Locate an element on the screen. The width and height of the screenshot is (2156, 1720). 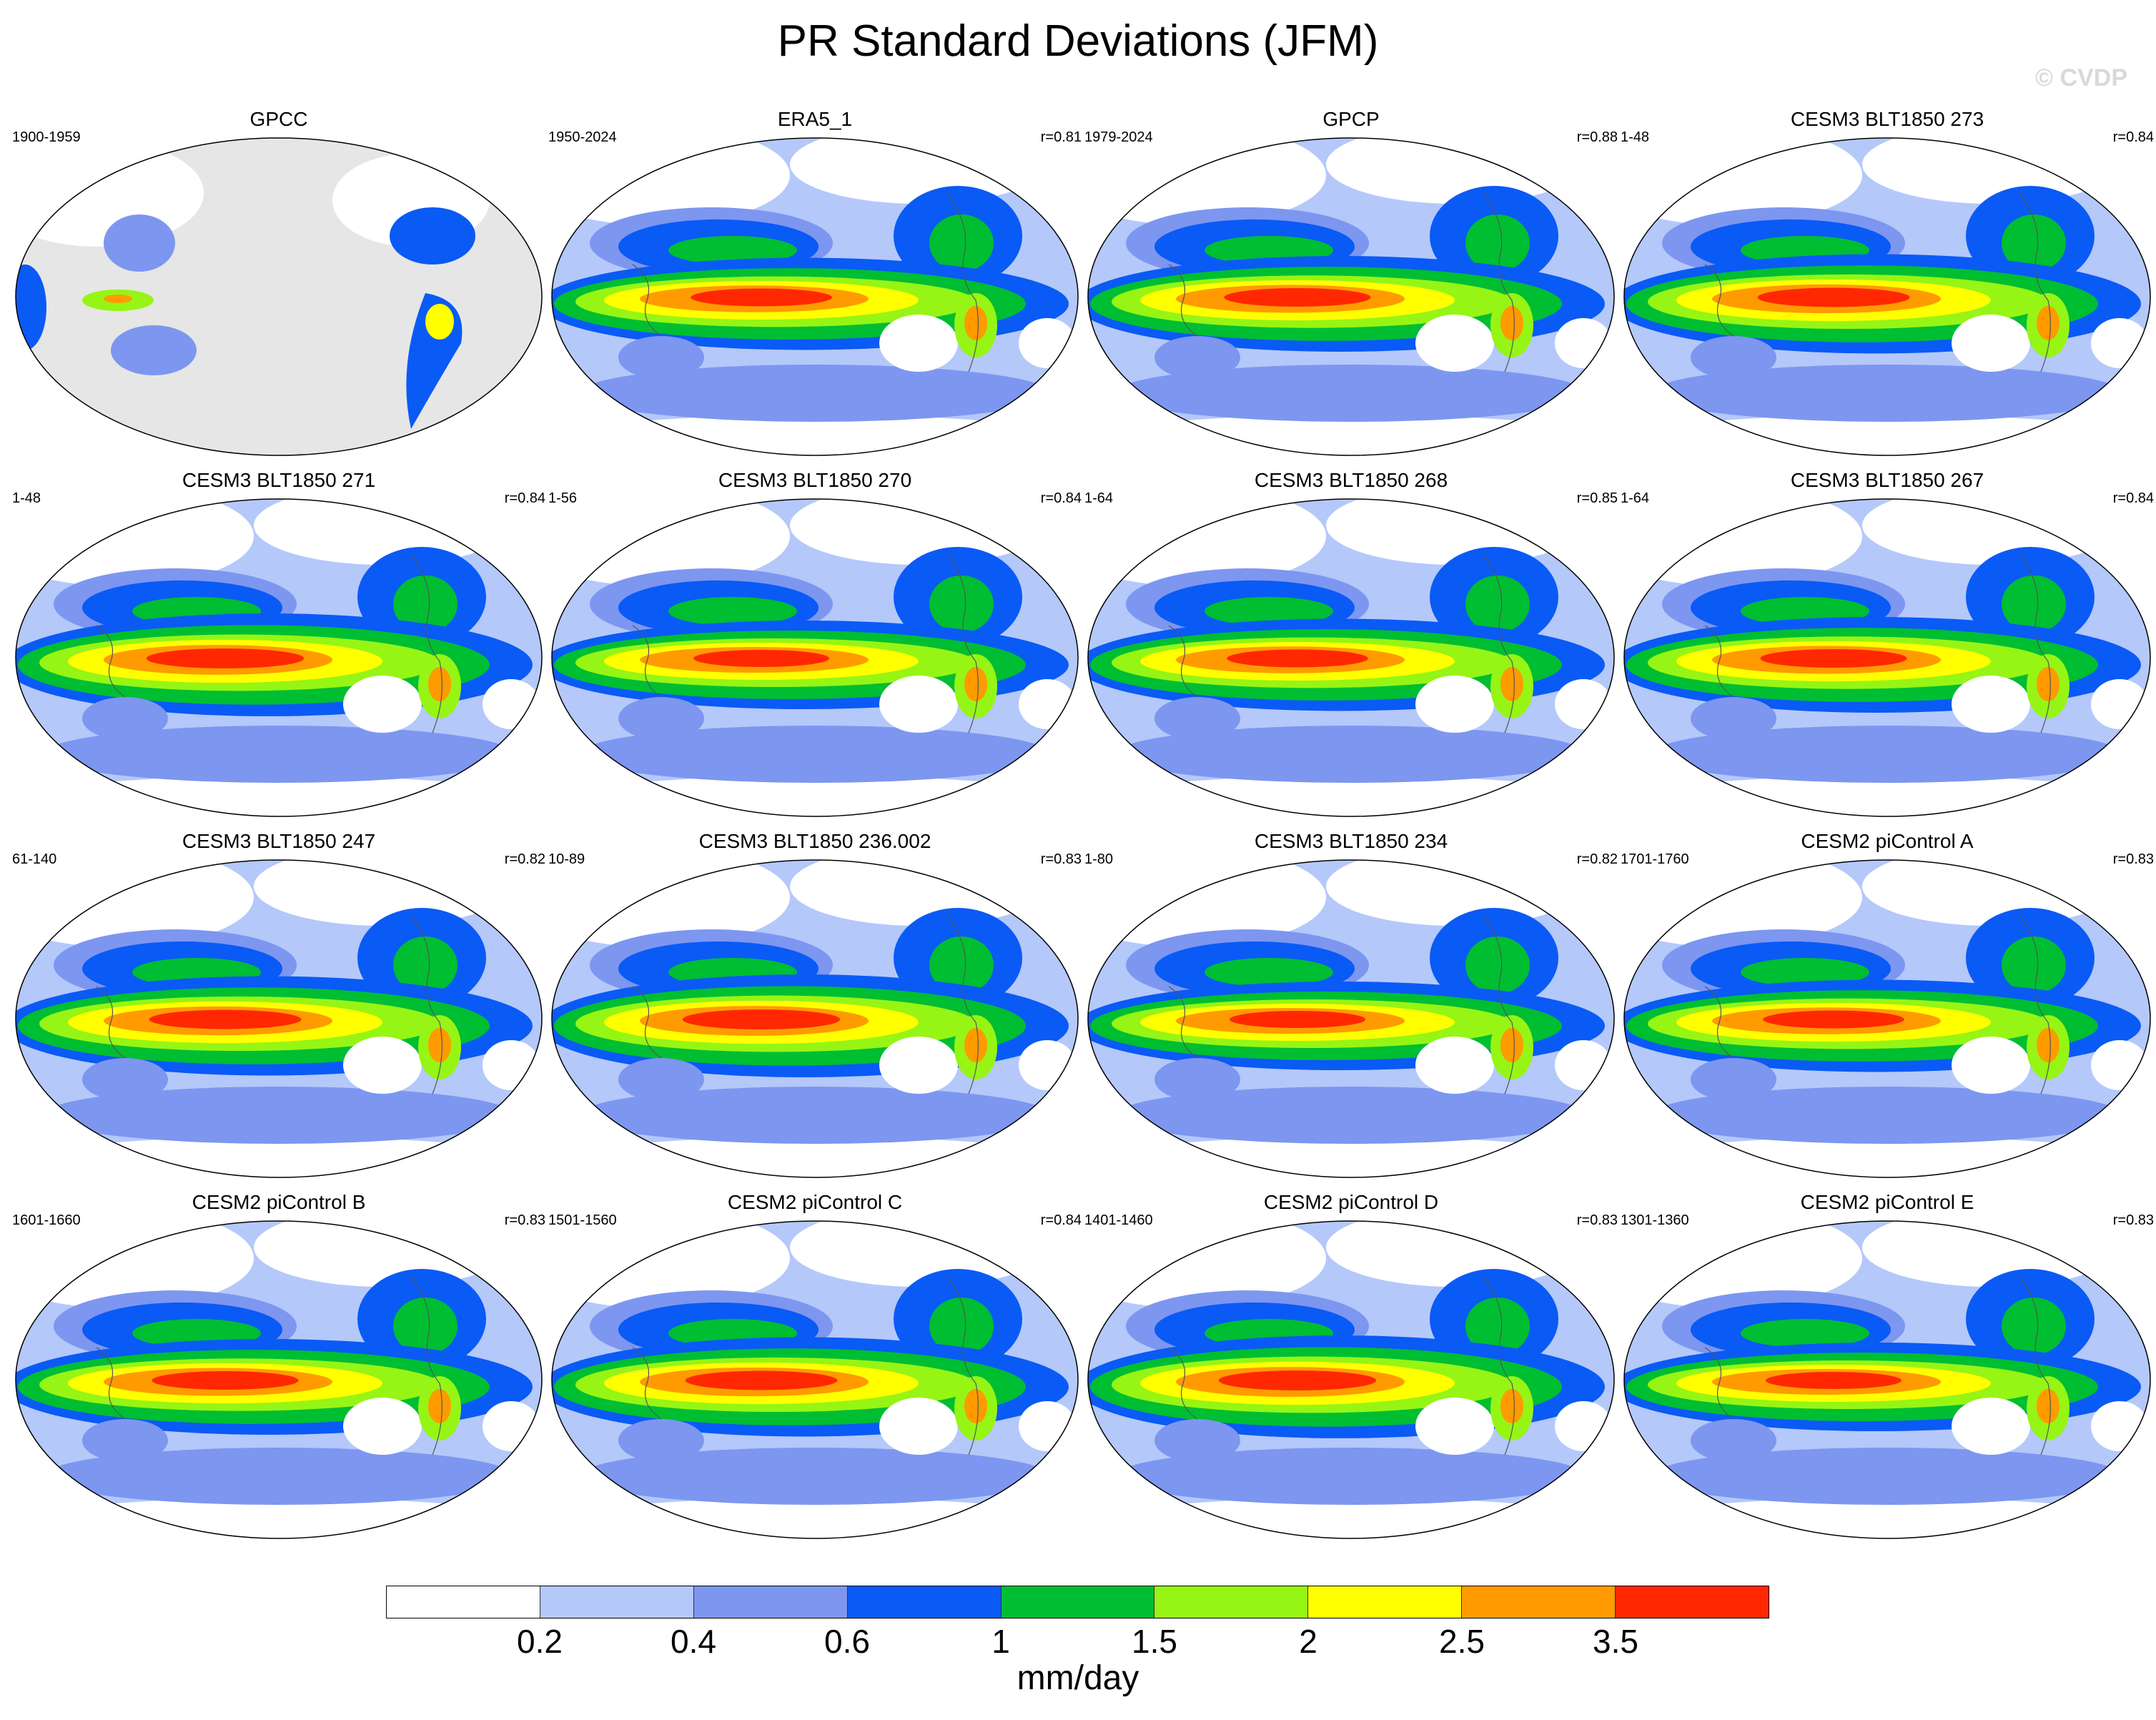
panel-correlation: r=0.81 is located at coordinates (1061, 137).